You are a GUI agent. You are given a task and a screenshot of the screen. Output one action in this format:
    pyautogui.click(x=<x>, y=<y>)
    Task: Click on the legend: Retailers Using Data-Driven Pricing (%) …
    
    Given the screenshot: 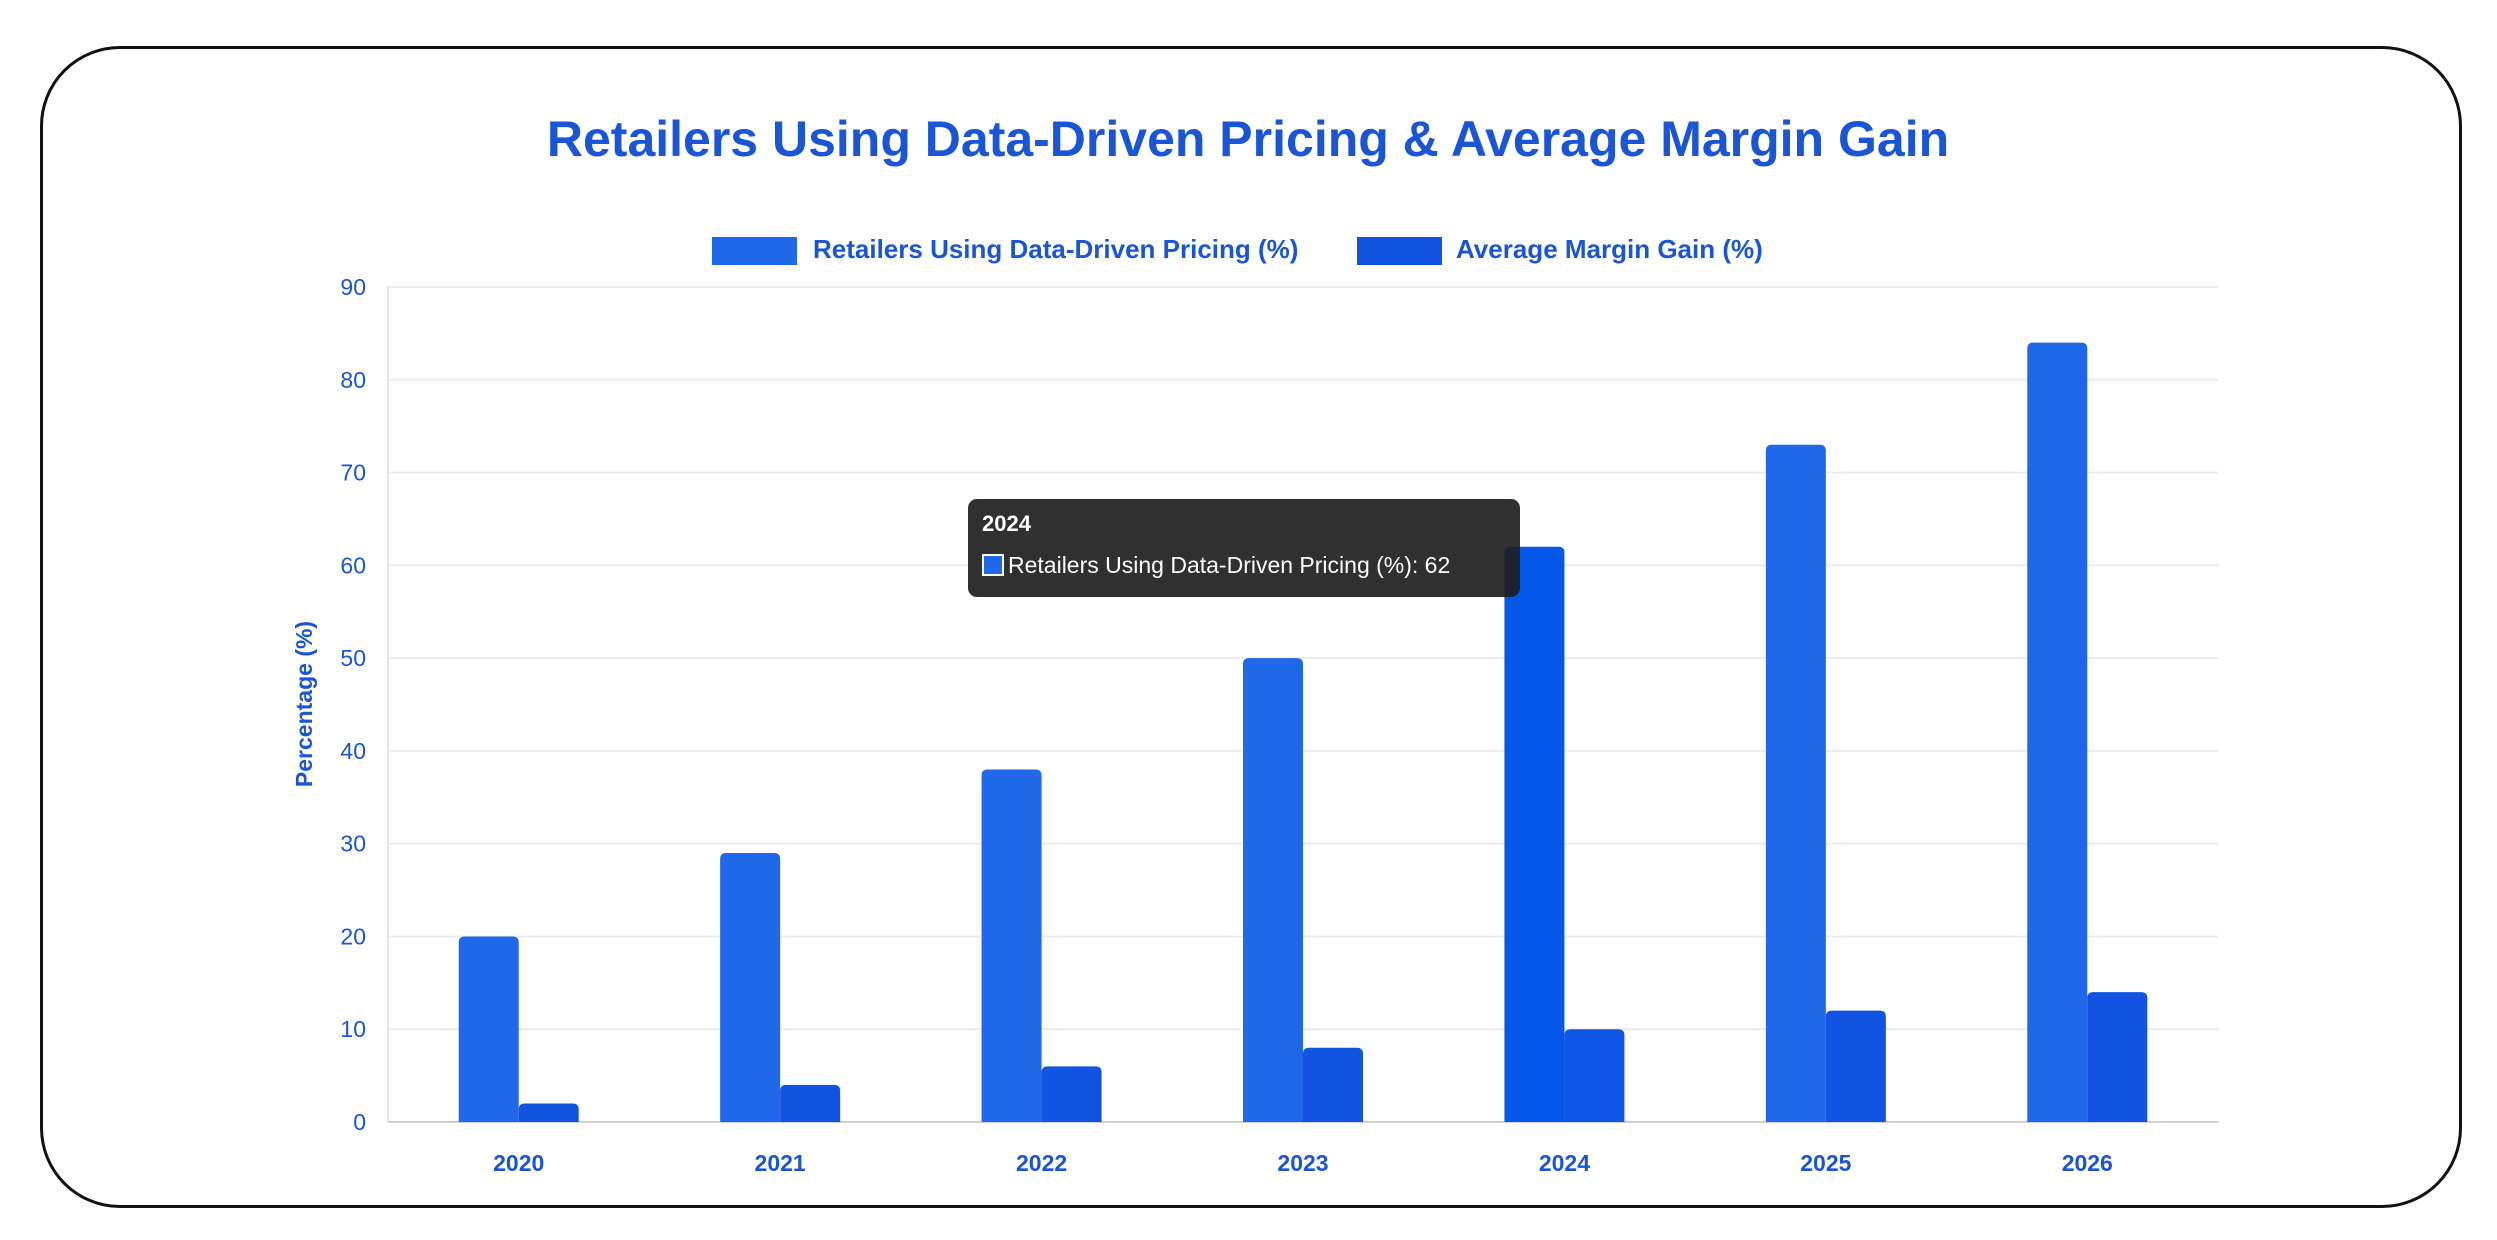 What is the action you would take?
    pyautogui.click(x=1237, y=249)
    